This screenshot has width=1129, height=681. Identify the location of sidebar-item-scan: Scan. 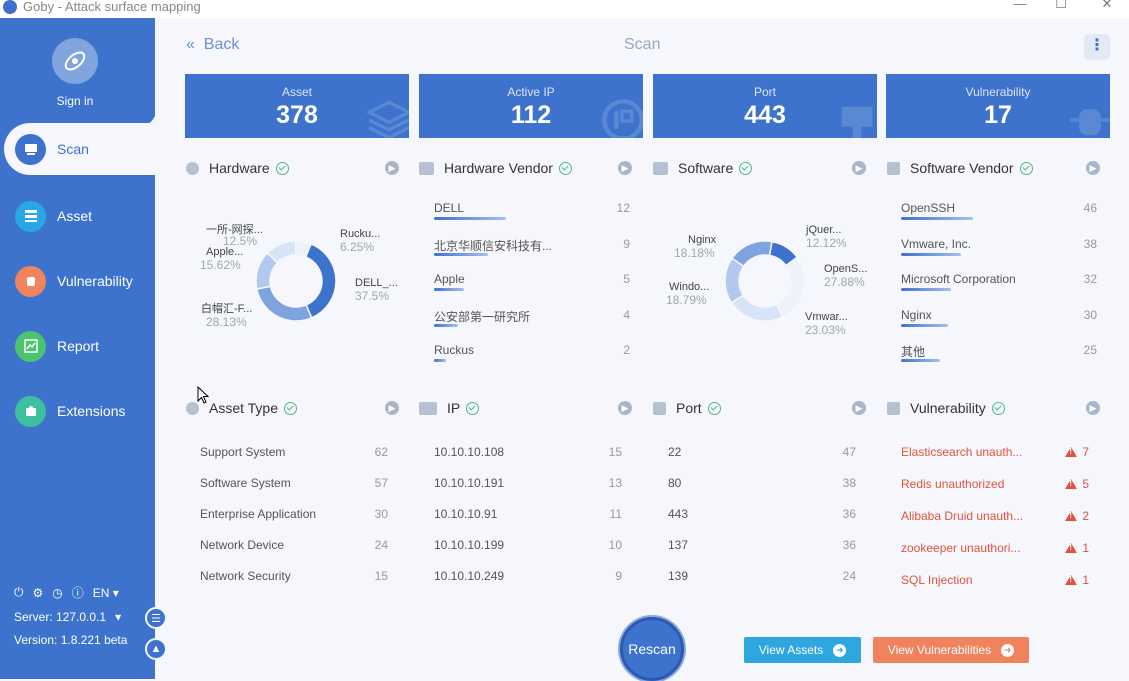
(79, 149).